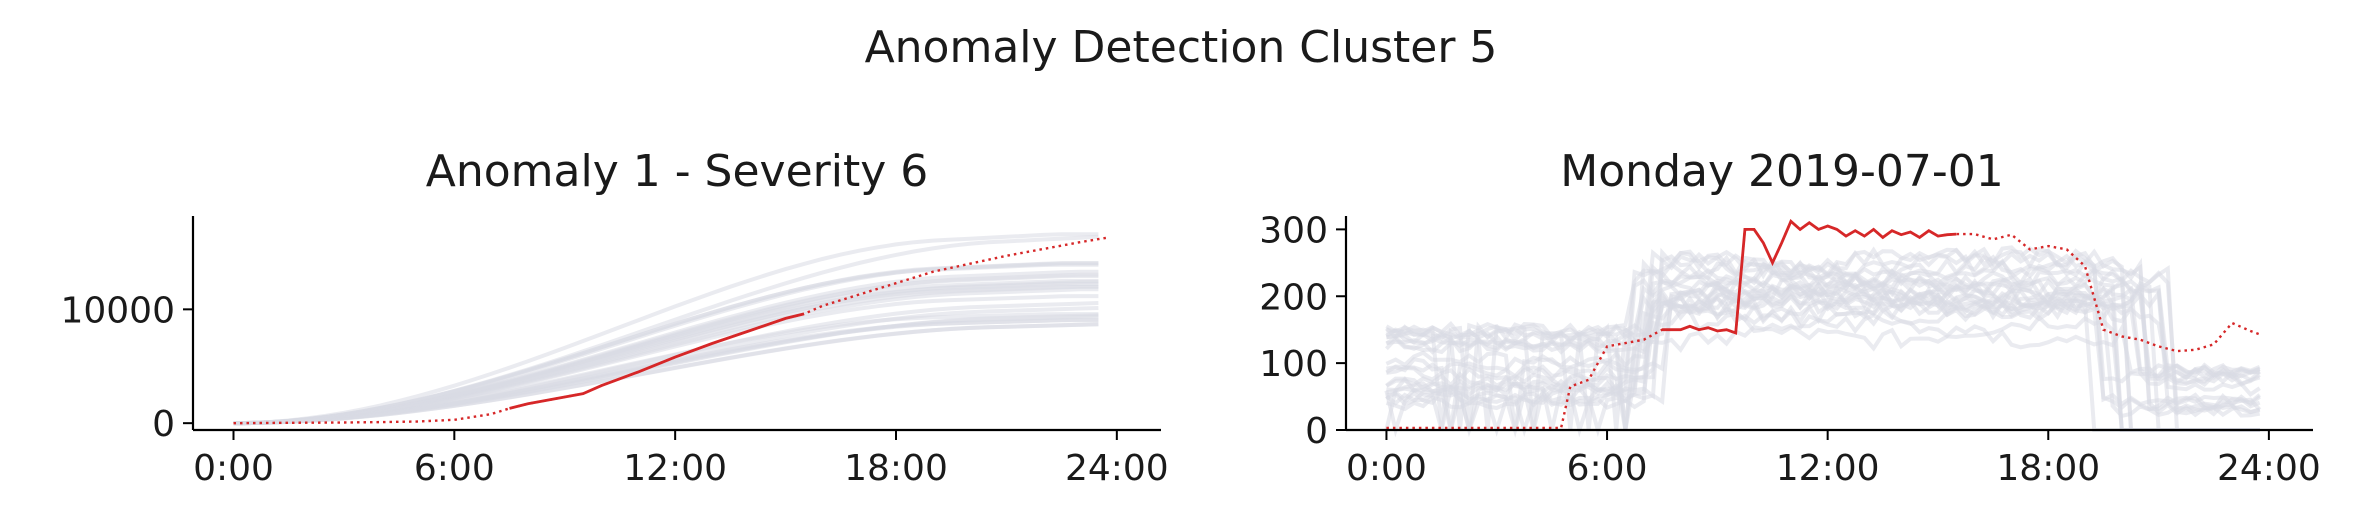 This screenshot has width=2364, height=531. What do you see at coordinates (1302, 331) in the screenshot?
I see `y-tick-group: 0 100 200 300` at bounding box center [1302, 331].